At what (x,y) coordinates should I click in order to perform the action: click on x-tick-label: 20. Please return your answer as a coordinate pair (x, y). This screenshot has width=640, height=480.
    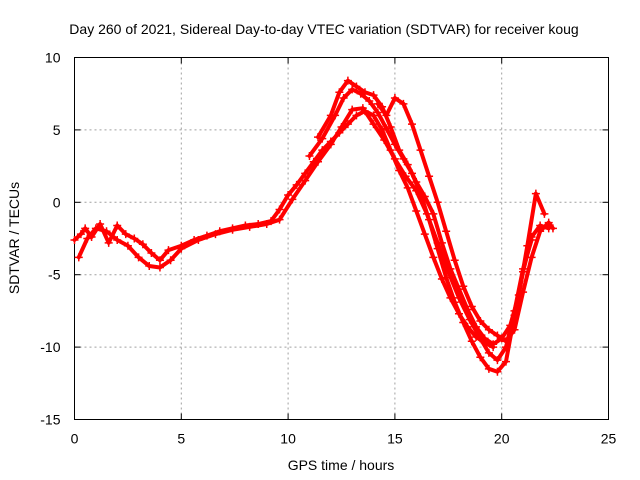
    Looking at the image, I should click on (502, 439).